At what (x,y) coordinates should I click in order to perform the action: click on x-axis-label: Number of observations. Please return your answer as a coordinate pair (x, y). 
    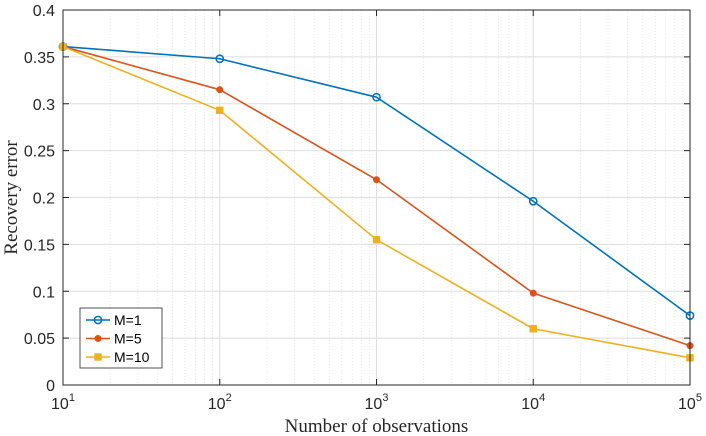
    Looking at the image, I should click on (377, 426).